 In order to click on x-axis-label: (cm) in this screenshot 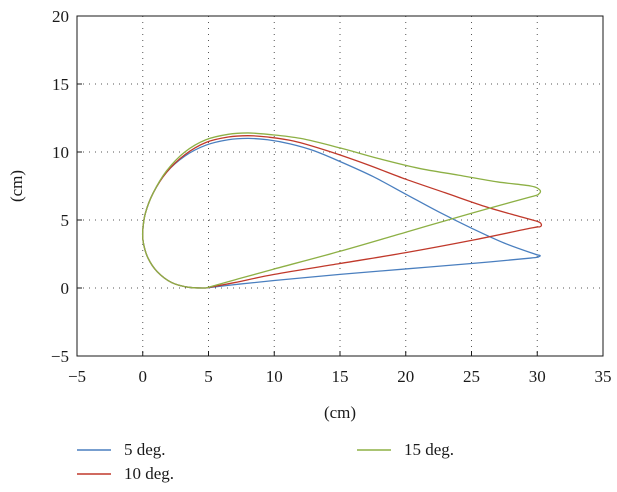, I will do `click(340, 412)`.